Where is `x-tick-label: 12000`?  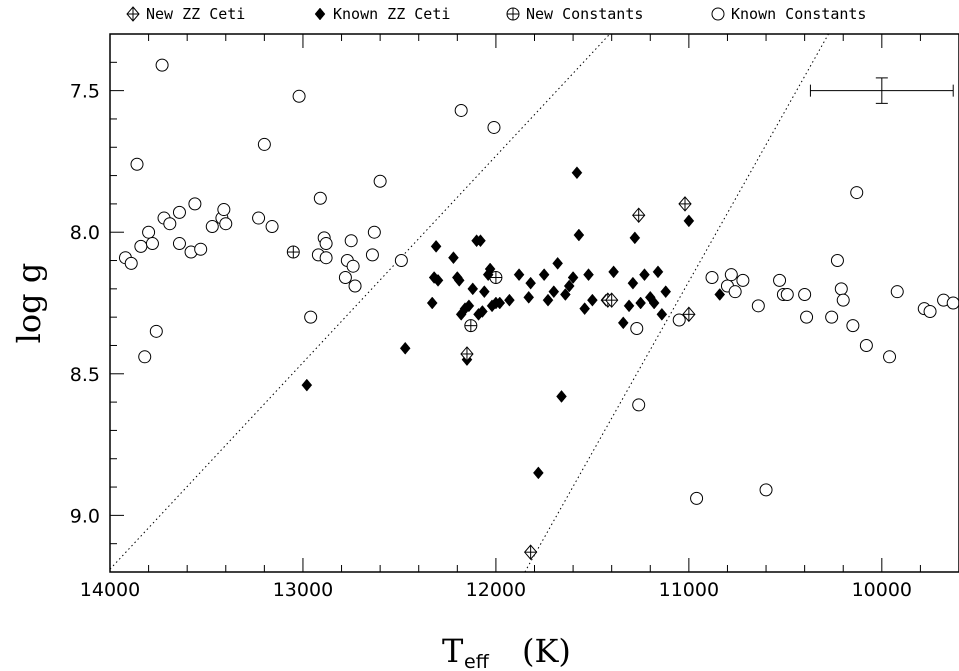
x-tick-label: 12000 is located at coordinates (496, 590).